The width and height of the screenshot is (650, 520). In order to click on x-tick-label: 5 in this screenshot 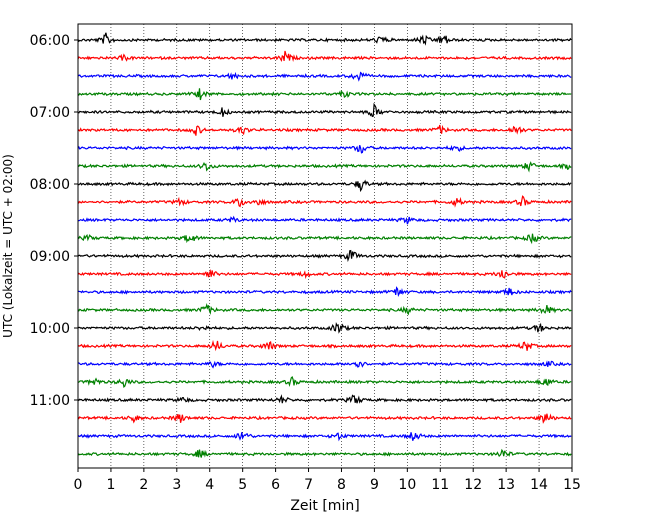, I will do `click(242, 485)`.